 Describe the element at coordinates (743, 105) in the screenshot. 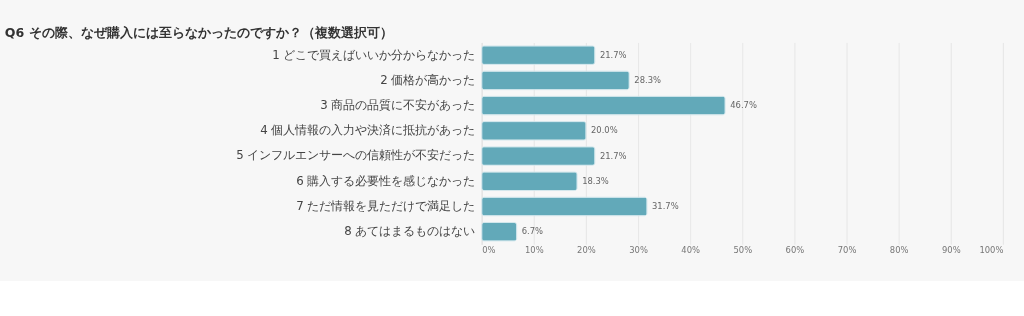

I see `data-label: 46.7%` at that location.